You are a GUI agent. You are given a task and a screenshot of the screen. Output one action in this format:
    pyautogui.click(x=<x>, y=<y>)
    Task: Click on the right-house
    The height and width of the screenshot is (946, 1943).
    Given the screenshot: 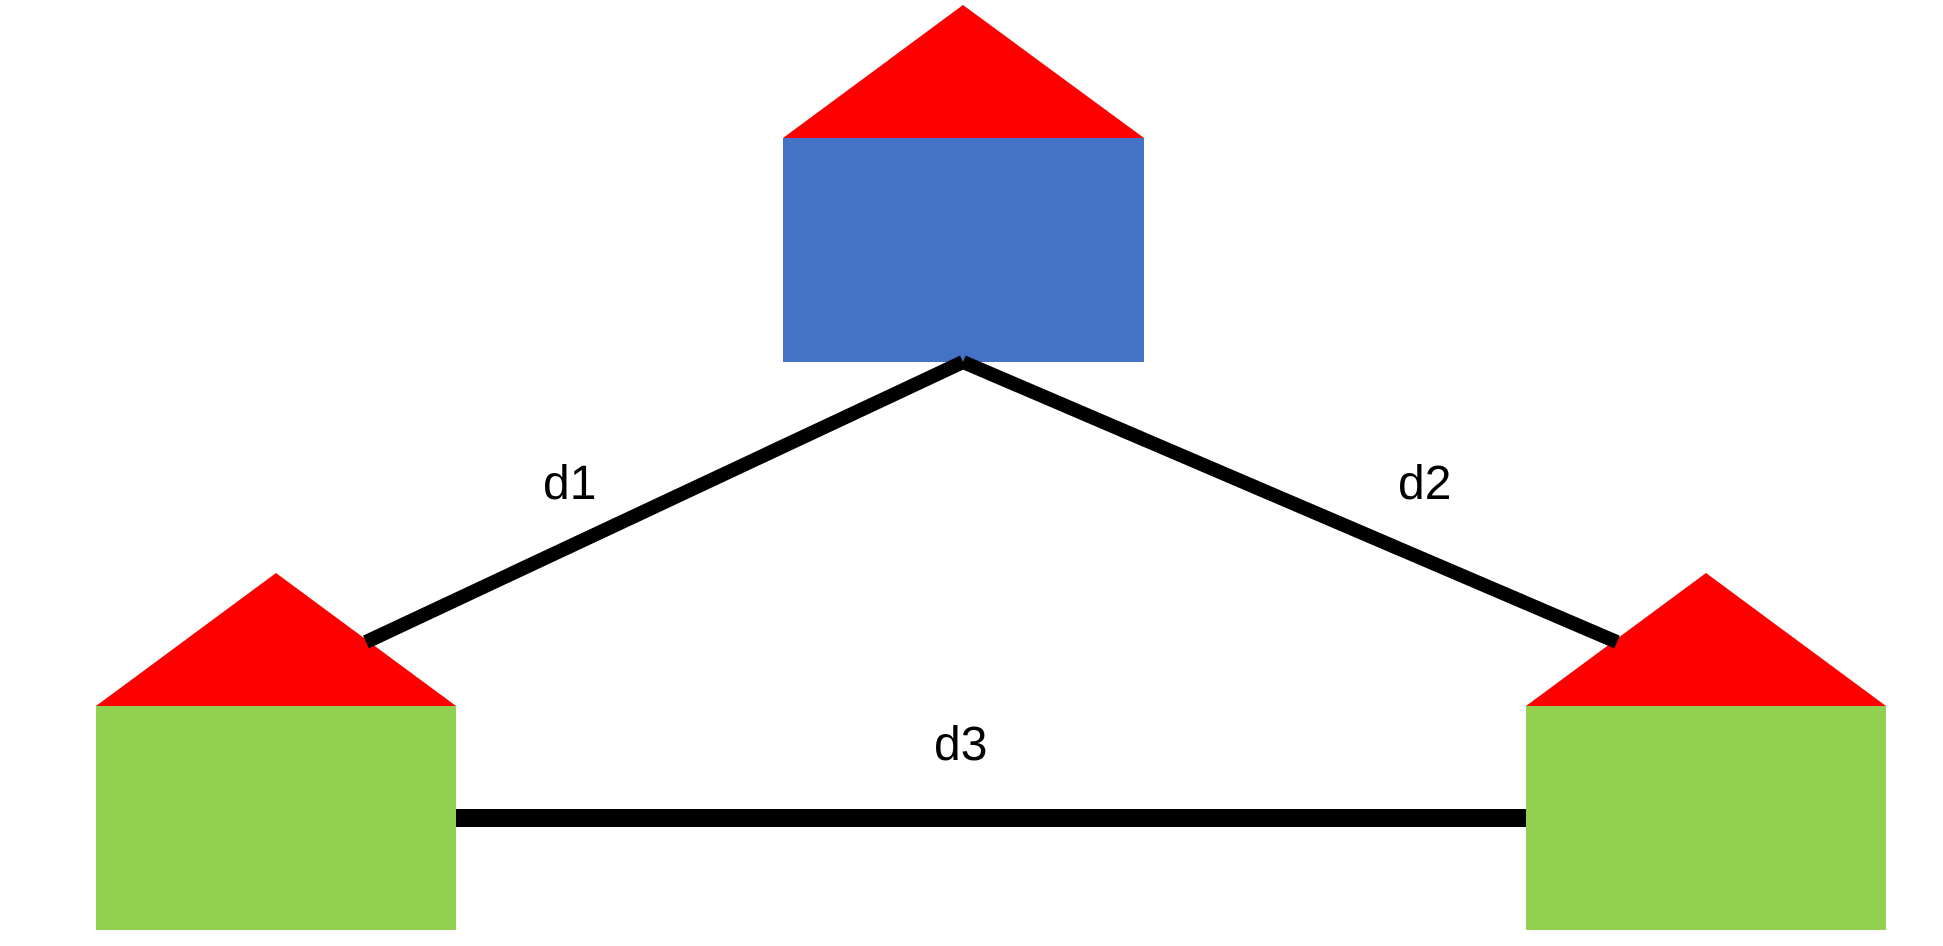 What is the action you would take?
    pyautogui.click(x=1706, y=751)
    